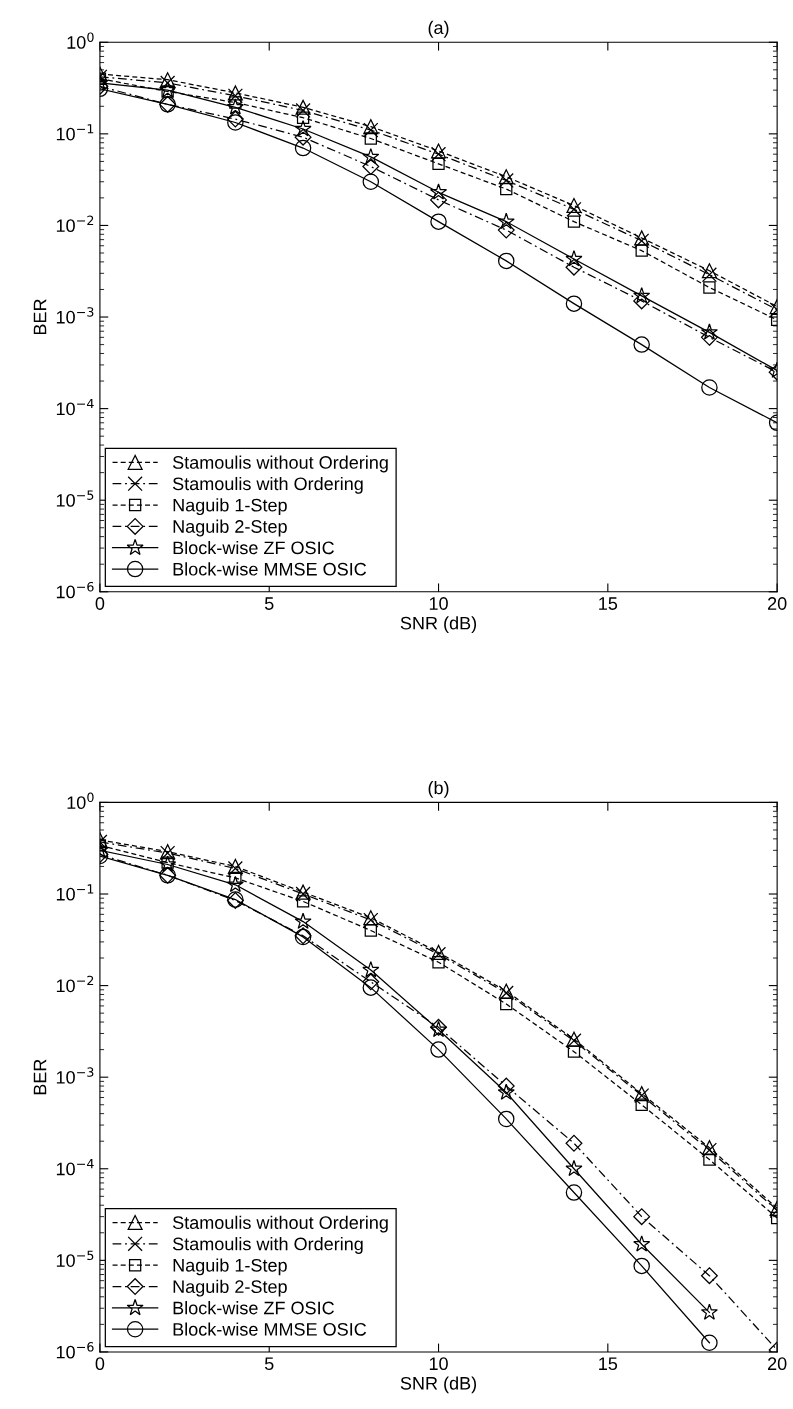  Describe the element at coordinates (438, 29) in the screenshot. I see `chart-title: (a)` at that location.